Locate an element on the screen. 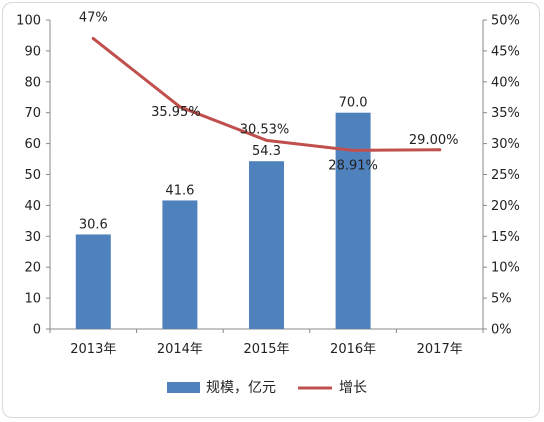 This screenshot has width=544, height=422. right-axis-tick-label: 10% is located at coordinates (505, 268).